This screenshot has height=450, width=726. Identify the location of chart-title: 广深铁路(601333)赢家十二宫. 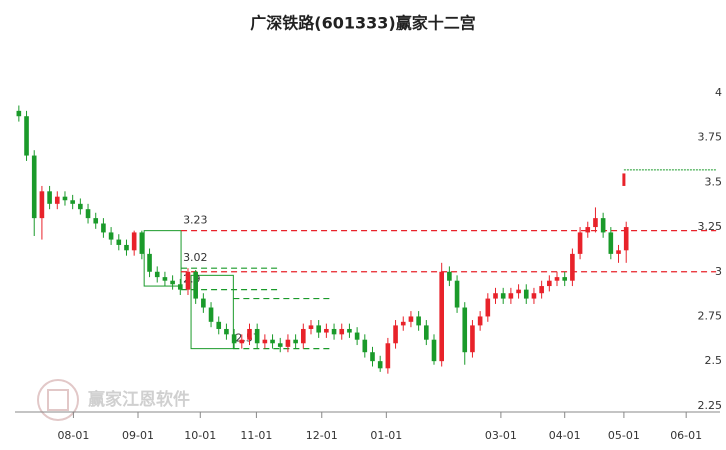
(362, 23).